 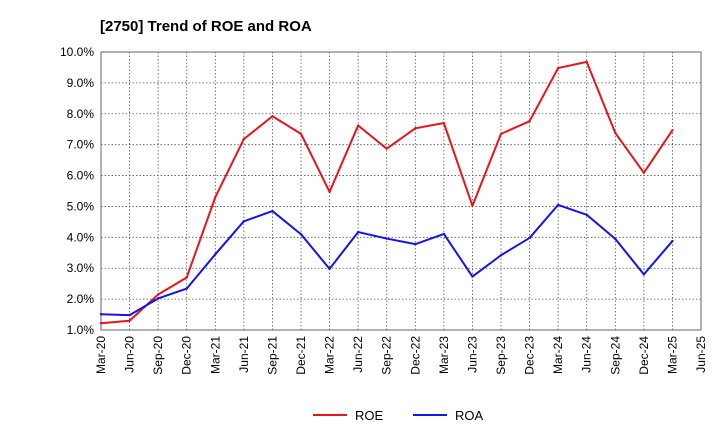 I want to click on legend-label-roe: ROE, so click(x=369, y=415).